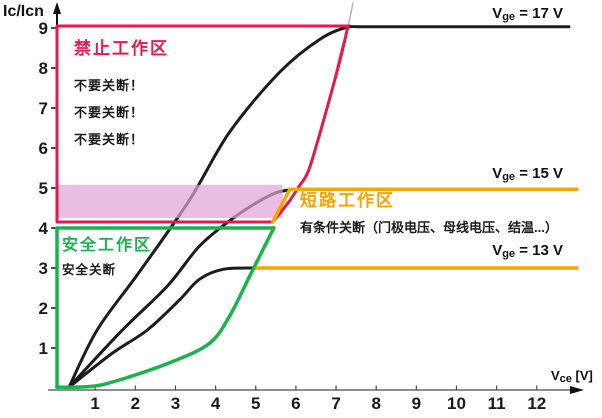  What do you see at coordinates (43, 68) in the screenshot?
I see `y-tick-label: 8` at bounding box center [43, 68].